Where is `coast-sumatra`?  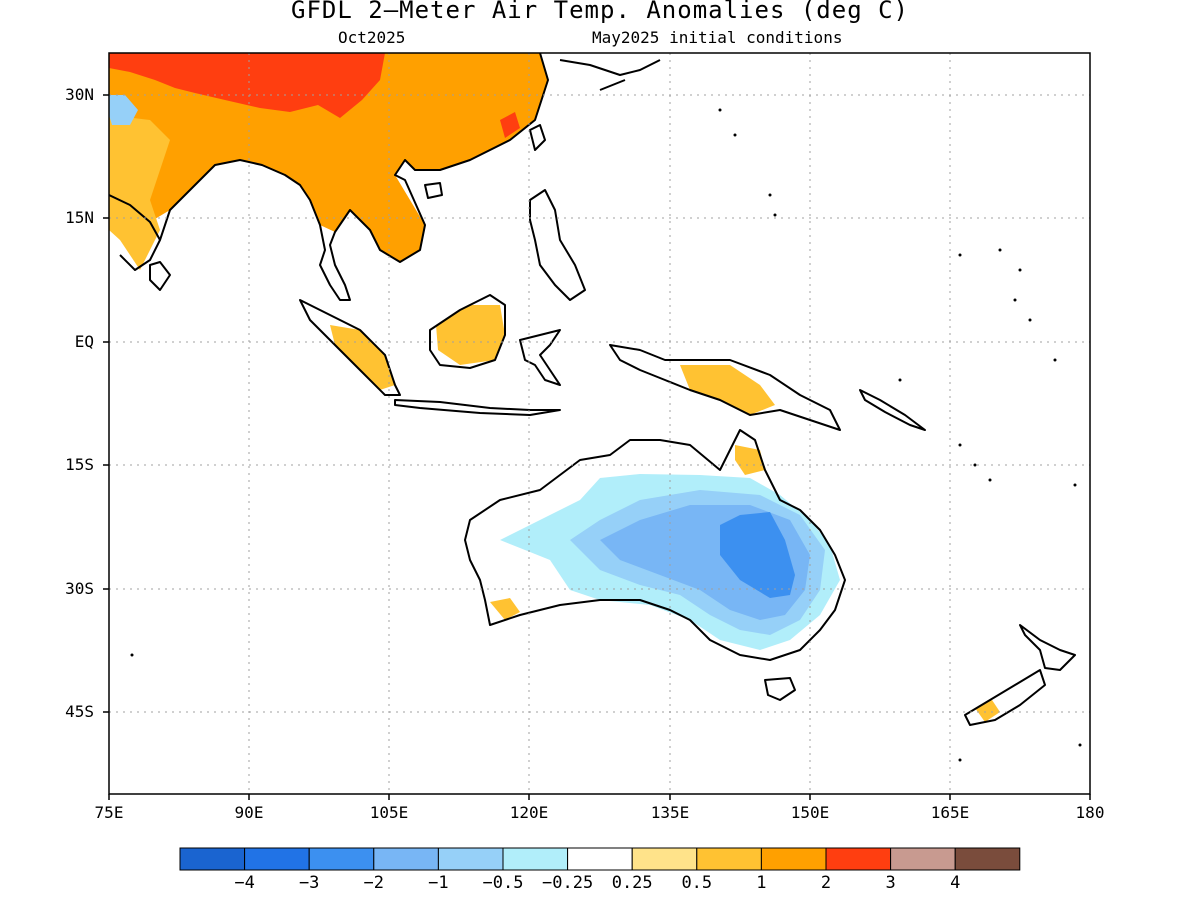
coast-sumatra is located at coordinates (350, 347).